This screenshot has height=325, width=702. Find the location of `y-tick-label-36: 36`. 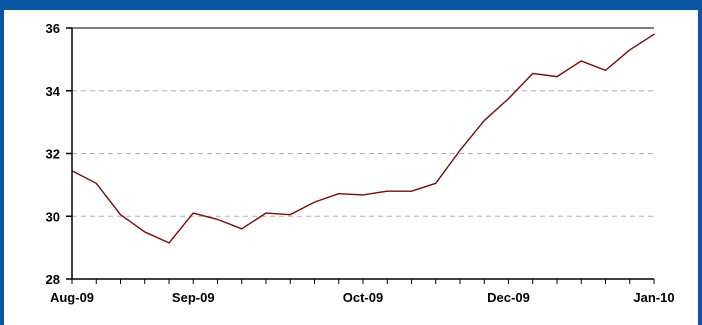

y-tick-label-36: 36 is located at coordinates (53, 28).